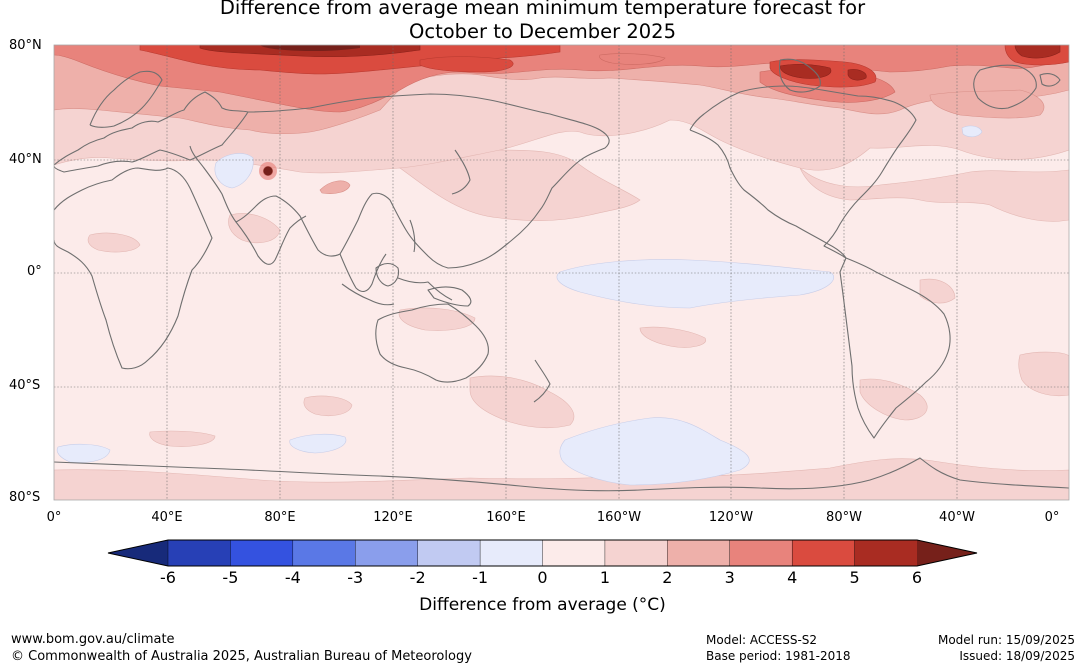 The width and height of the screenshot is (1085, 667). What do you see at coordinates (417, 577) in the screenshot?
I see `colorbar-tick-label: -2` at bounding box center [417, 577].